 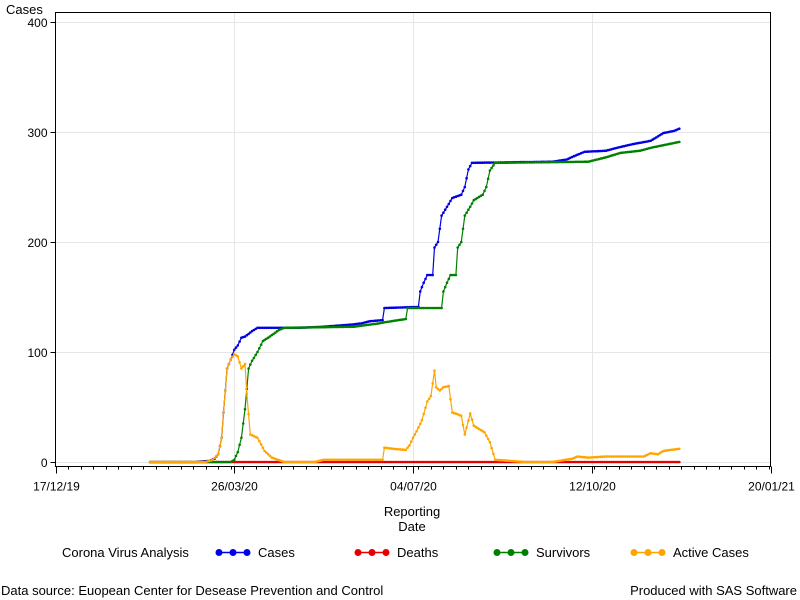 I want to click on legend-label: Deaths, so click(x=418, y=552).